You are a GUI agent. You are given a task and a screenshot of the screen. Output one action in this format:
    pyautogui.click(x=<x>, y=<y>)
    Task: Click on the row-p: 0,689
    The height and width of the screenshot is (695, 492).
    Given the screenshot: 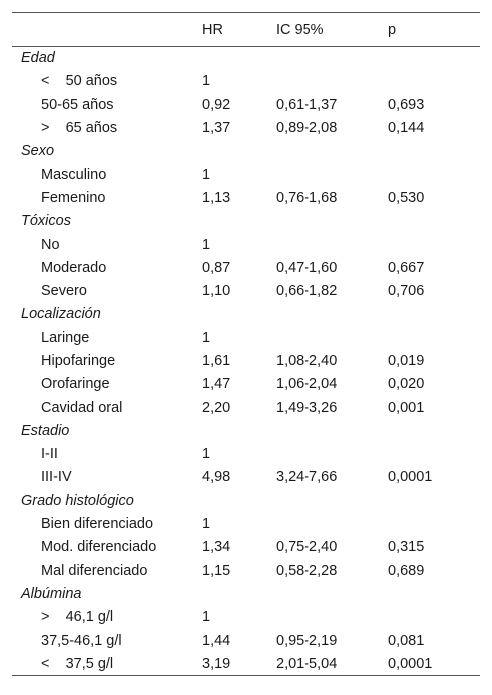 What is the action you would take?
    pyautogui.click(x=406, y=570)
    